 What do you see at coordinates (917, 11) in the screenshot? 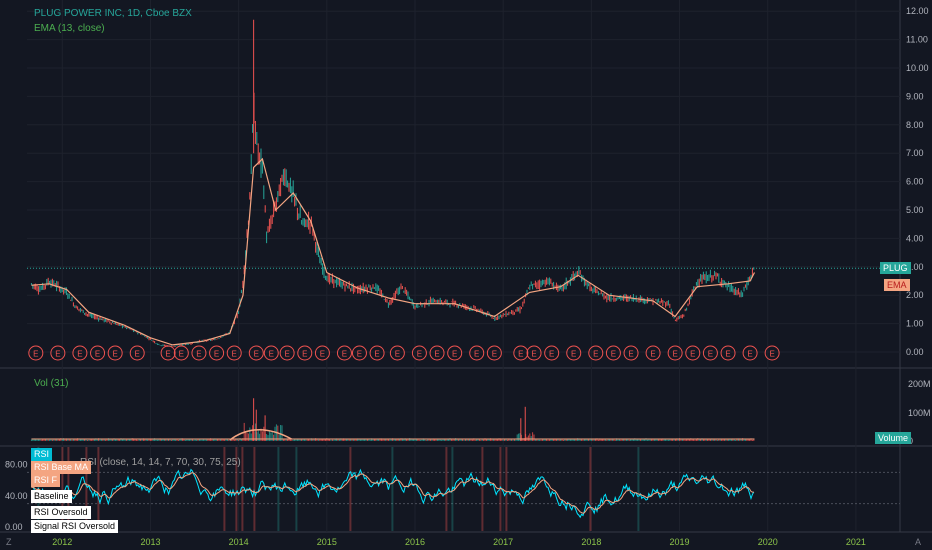
I see `price-tick-label: 12.00` at bounding box center [917, 11].